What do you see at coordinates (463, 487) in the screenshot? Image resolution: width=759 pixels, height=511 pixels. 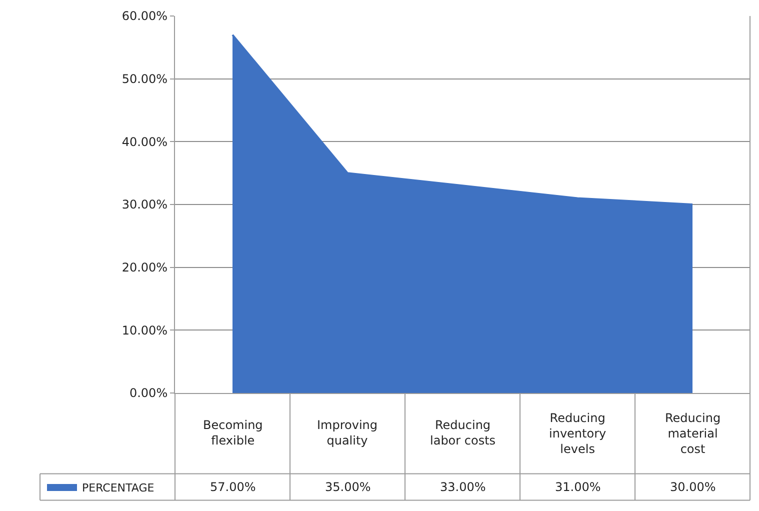 I see `data-label: 33.00%` at bounding box center [463, 487].